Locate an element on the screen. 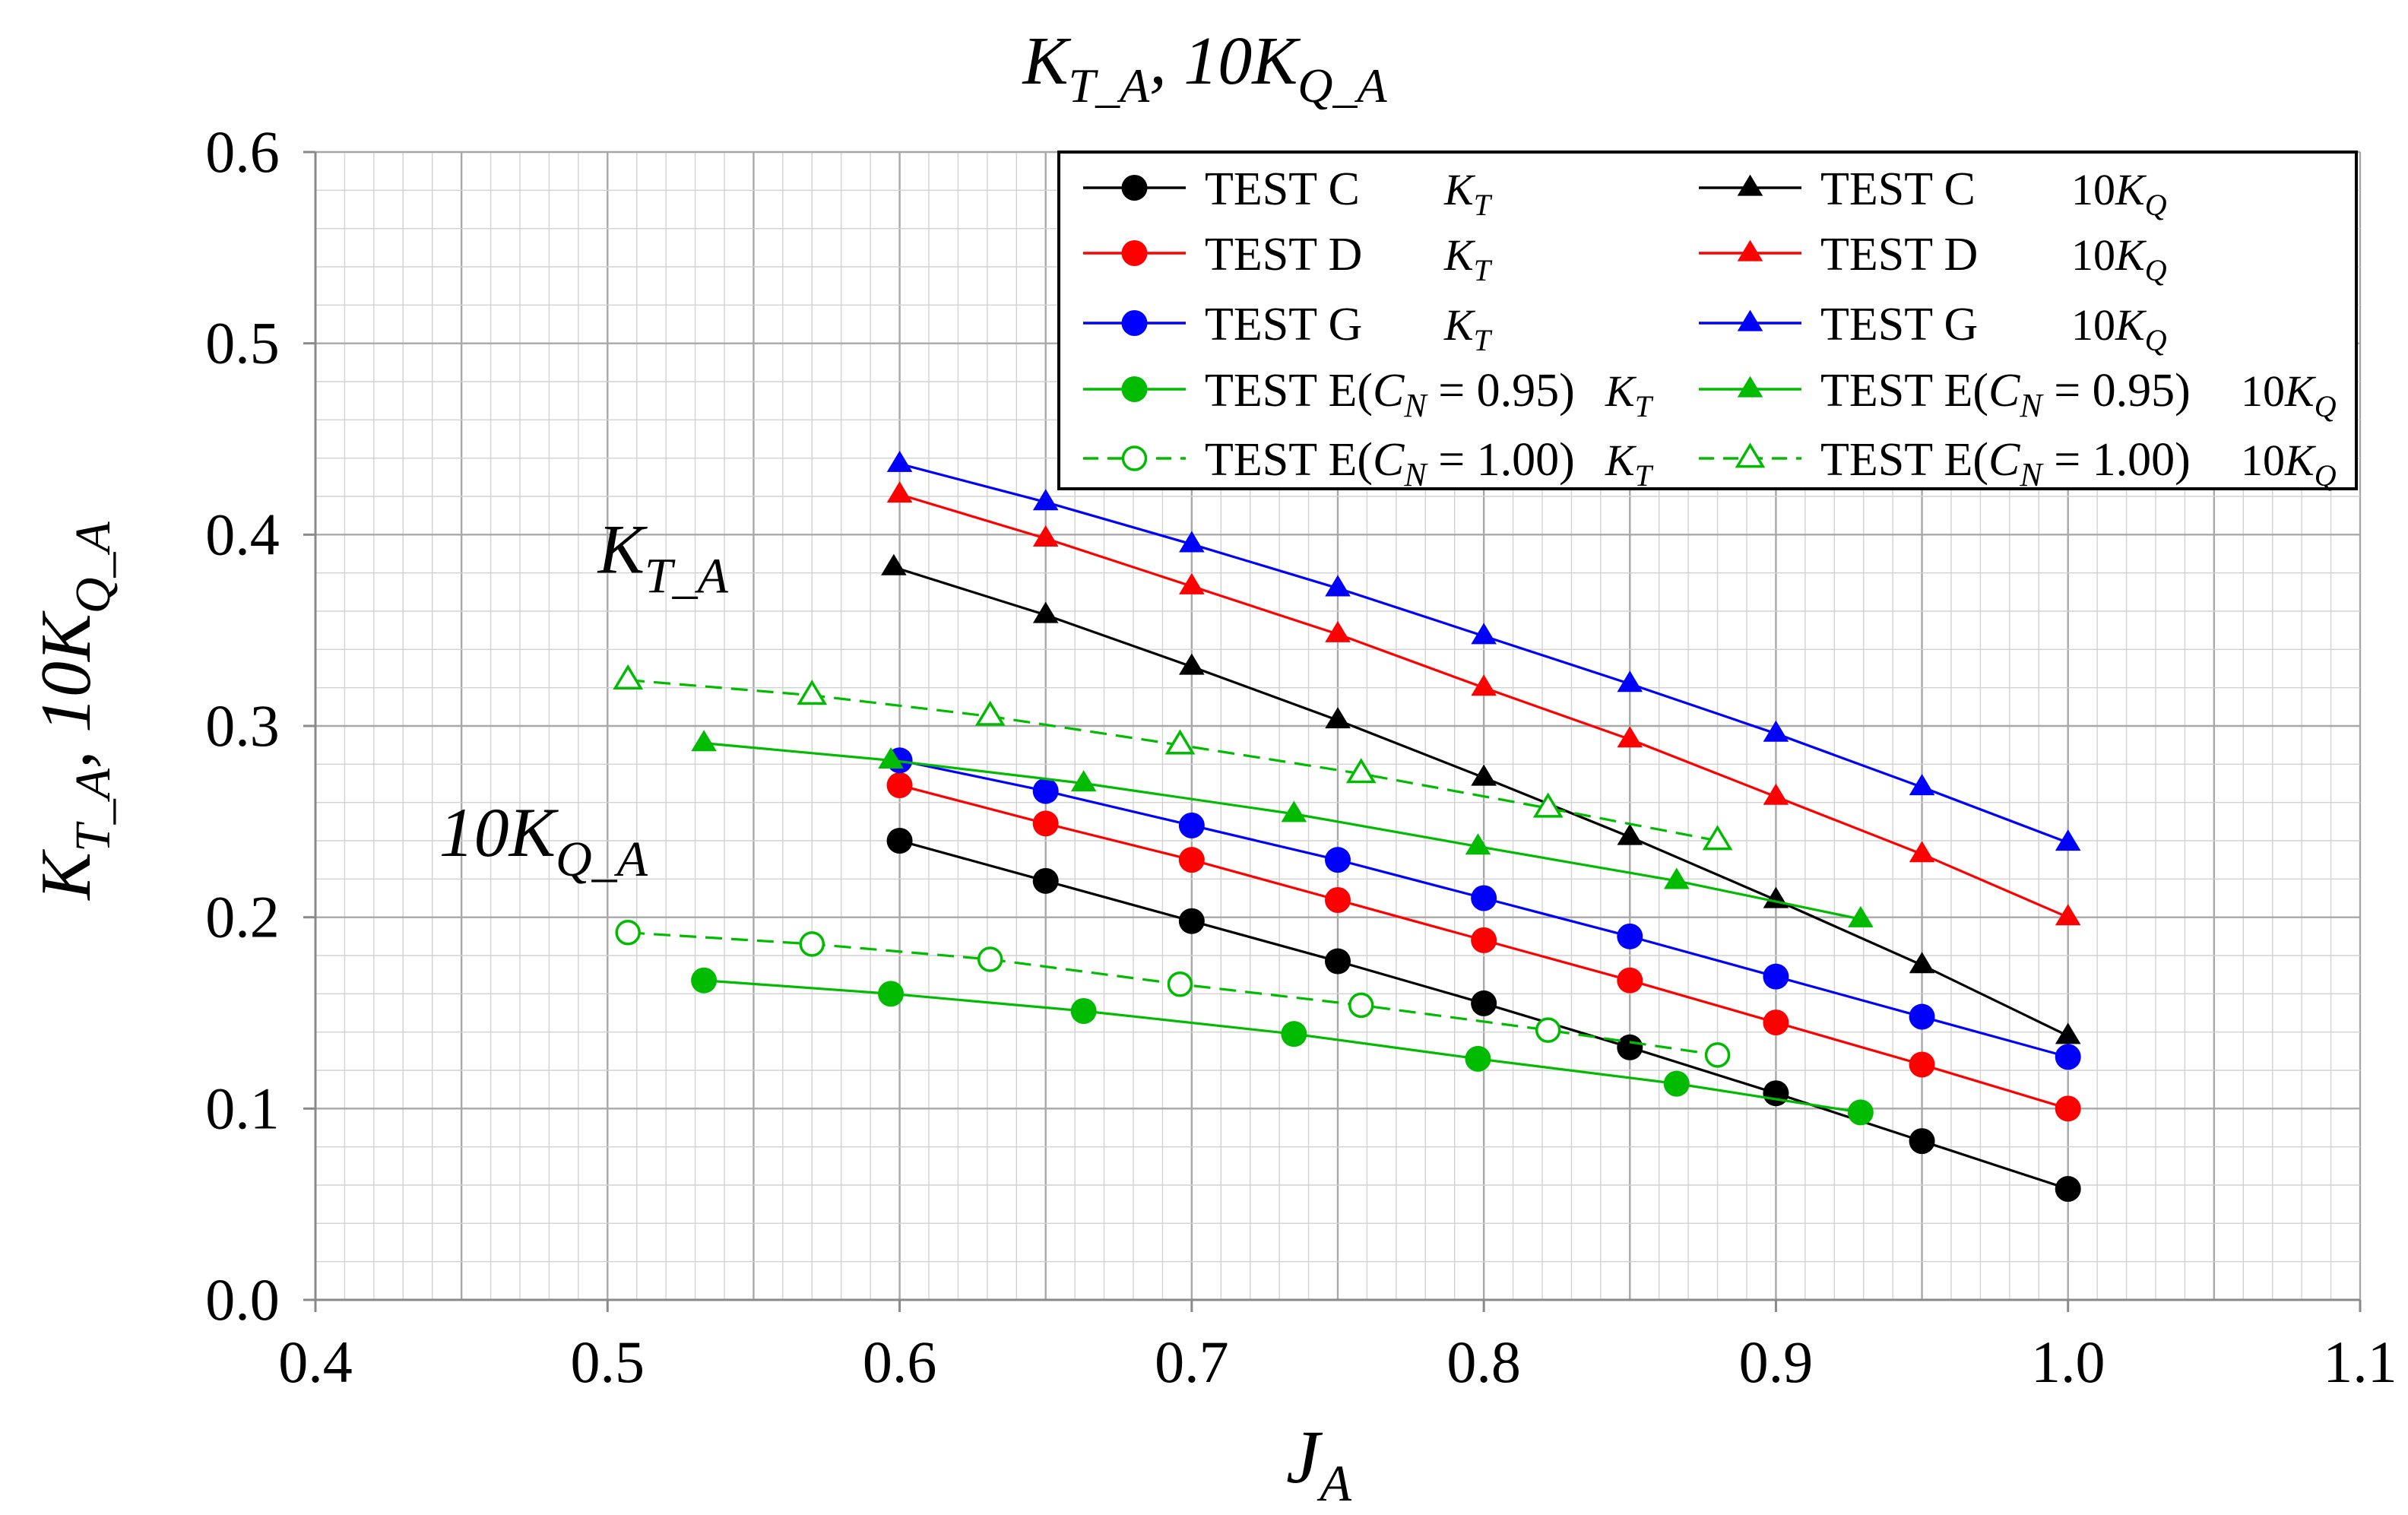  title-main: K is located at coordinates (1046, 61).